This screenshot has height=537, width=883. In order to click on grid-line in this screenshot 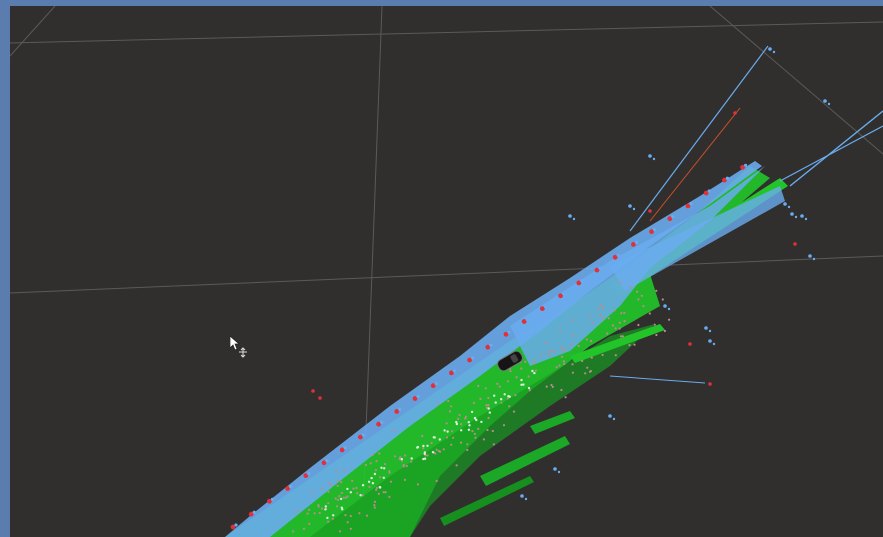, I will do `click(446, 274)`.